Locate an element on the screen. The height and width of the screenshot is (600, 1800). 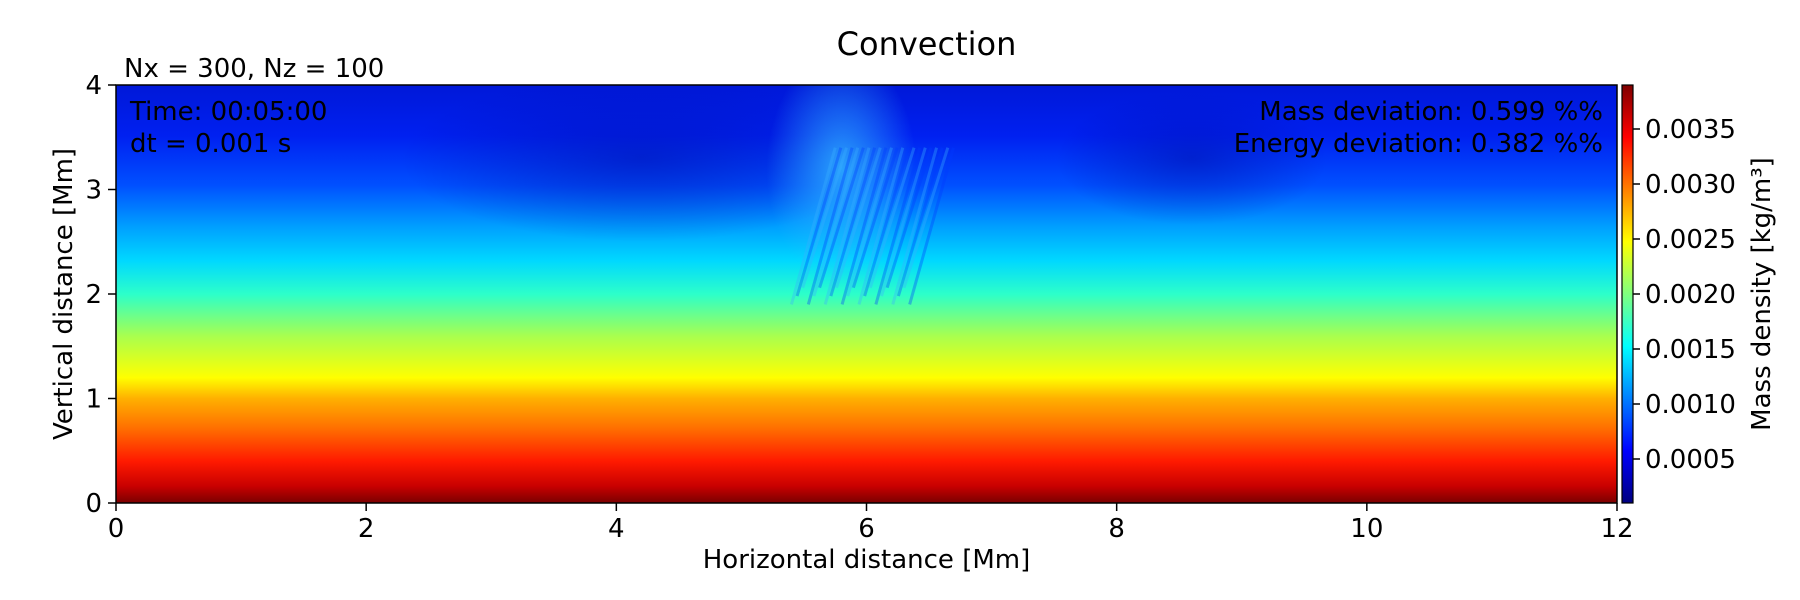
x-axis-label: Horizontal distance [Mm] is located at coordinates (867, 560).